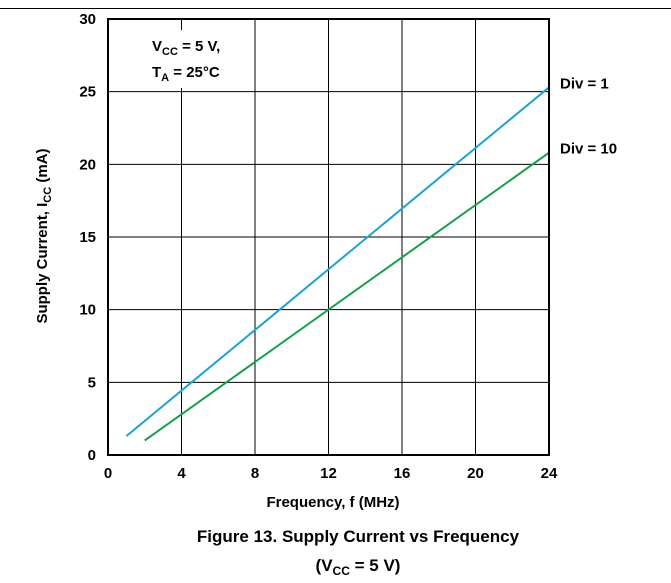 Image resolution: width=671 pixels, height=583 pixels. Describe the element at coordinates (87, 92) in the screenshot. I see `y-tick-label: 25` at that location.